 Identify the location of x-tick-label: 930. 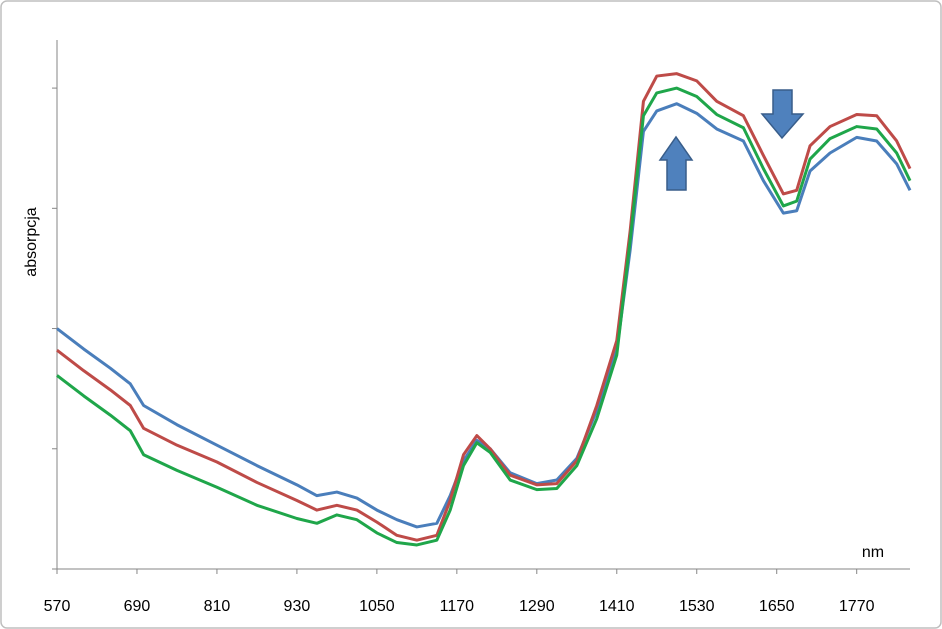
(297, 606).